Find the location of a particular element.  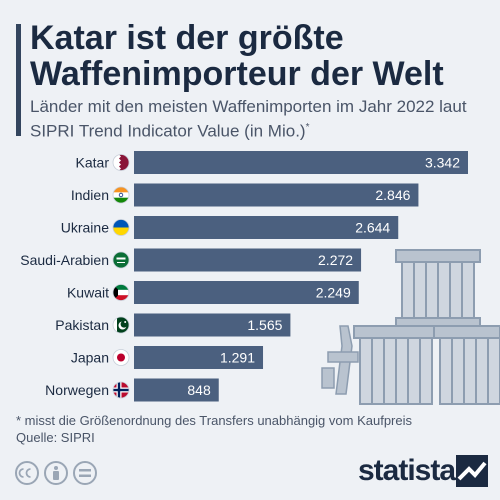

flag-crescent-cut is located at coordinates (124, 324).